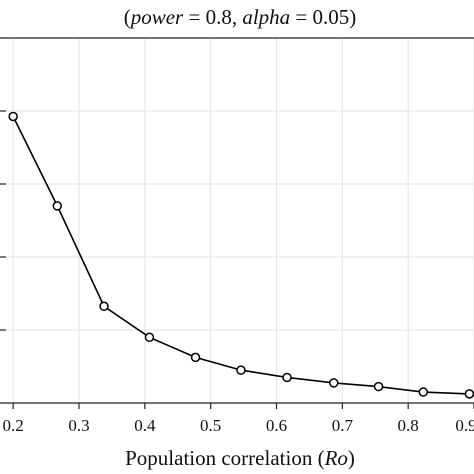 This screenshot has height=474, width=474. I want to click on x-tick-label: 0.8, so click(408, 425).